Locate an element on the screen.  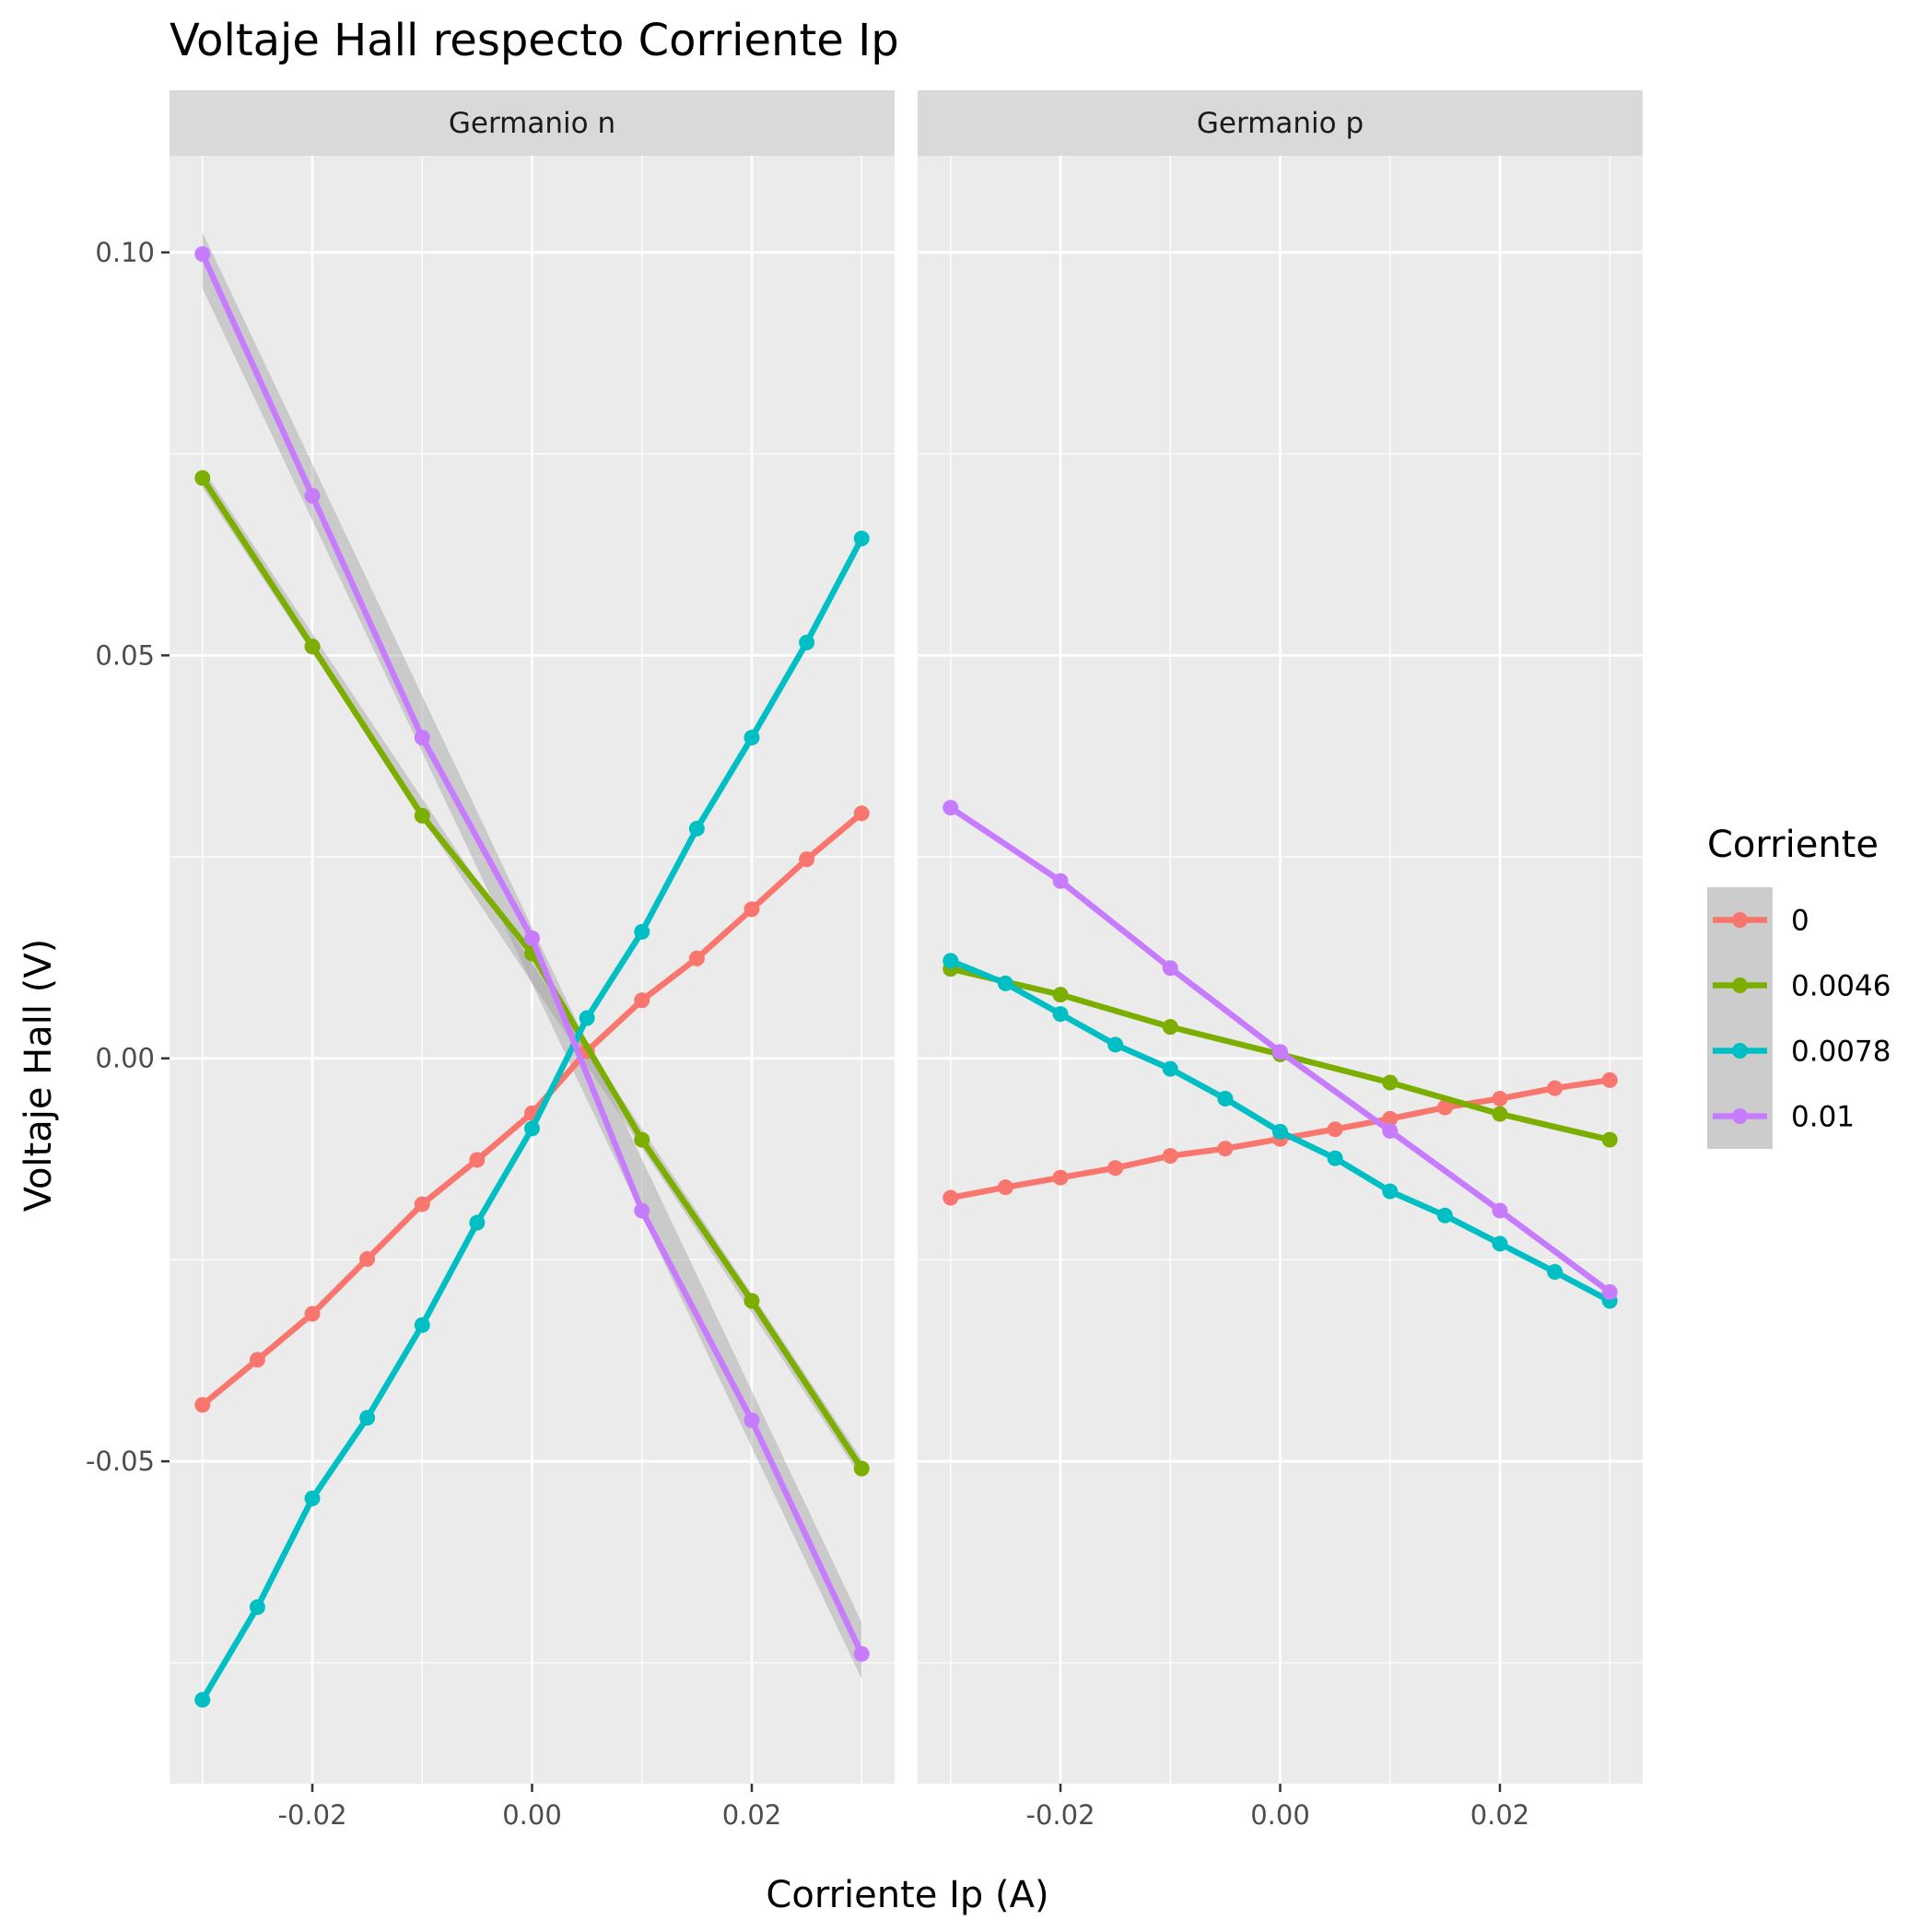
y-axis-title: Voltaje Hall (V) is located at coordinates (39, 1075).